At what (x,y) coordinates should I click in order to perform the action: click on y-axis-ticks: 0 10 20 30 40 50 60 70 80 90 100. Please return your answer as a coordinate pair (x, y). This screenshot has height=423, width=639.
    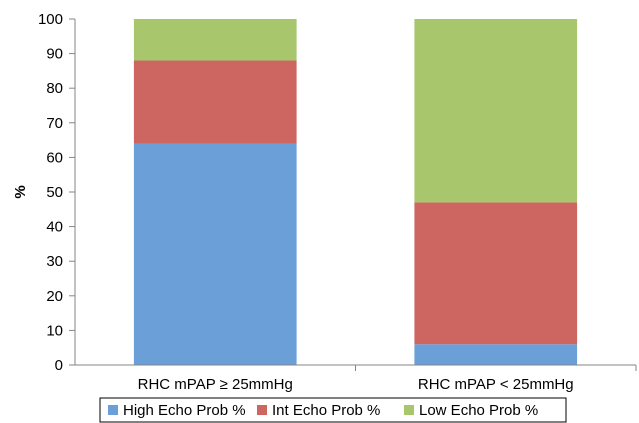
    Looking at the image, I should click on (56, 192).